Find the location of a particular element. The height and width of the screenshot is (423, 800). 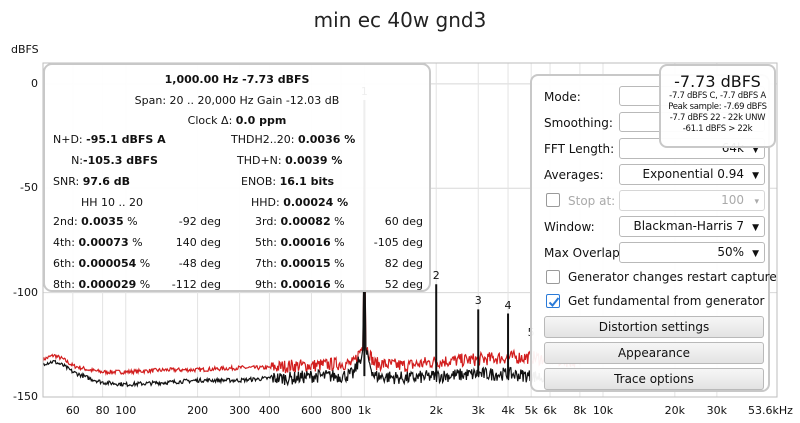

stop-at-stepper: 100 ▾ is located at coordinates (692, 200).